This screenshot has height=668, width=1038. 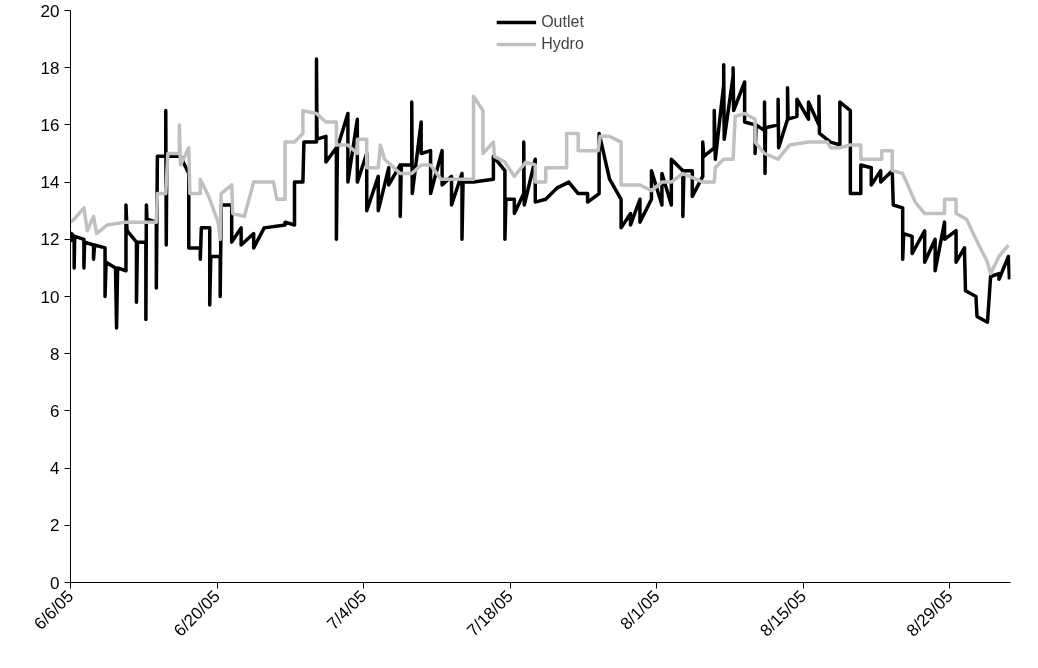 What do you see at coordinates (55, 411) in the screenshot?
I see `y-tick-label: 6` at bounding box center [55, 411].